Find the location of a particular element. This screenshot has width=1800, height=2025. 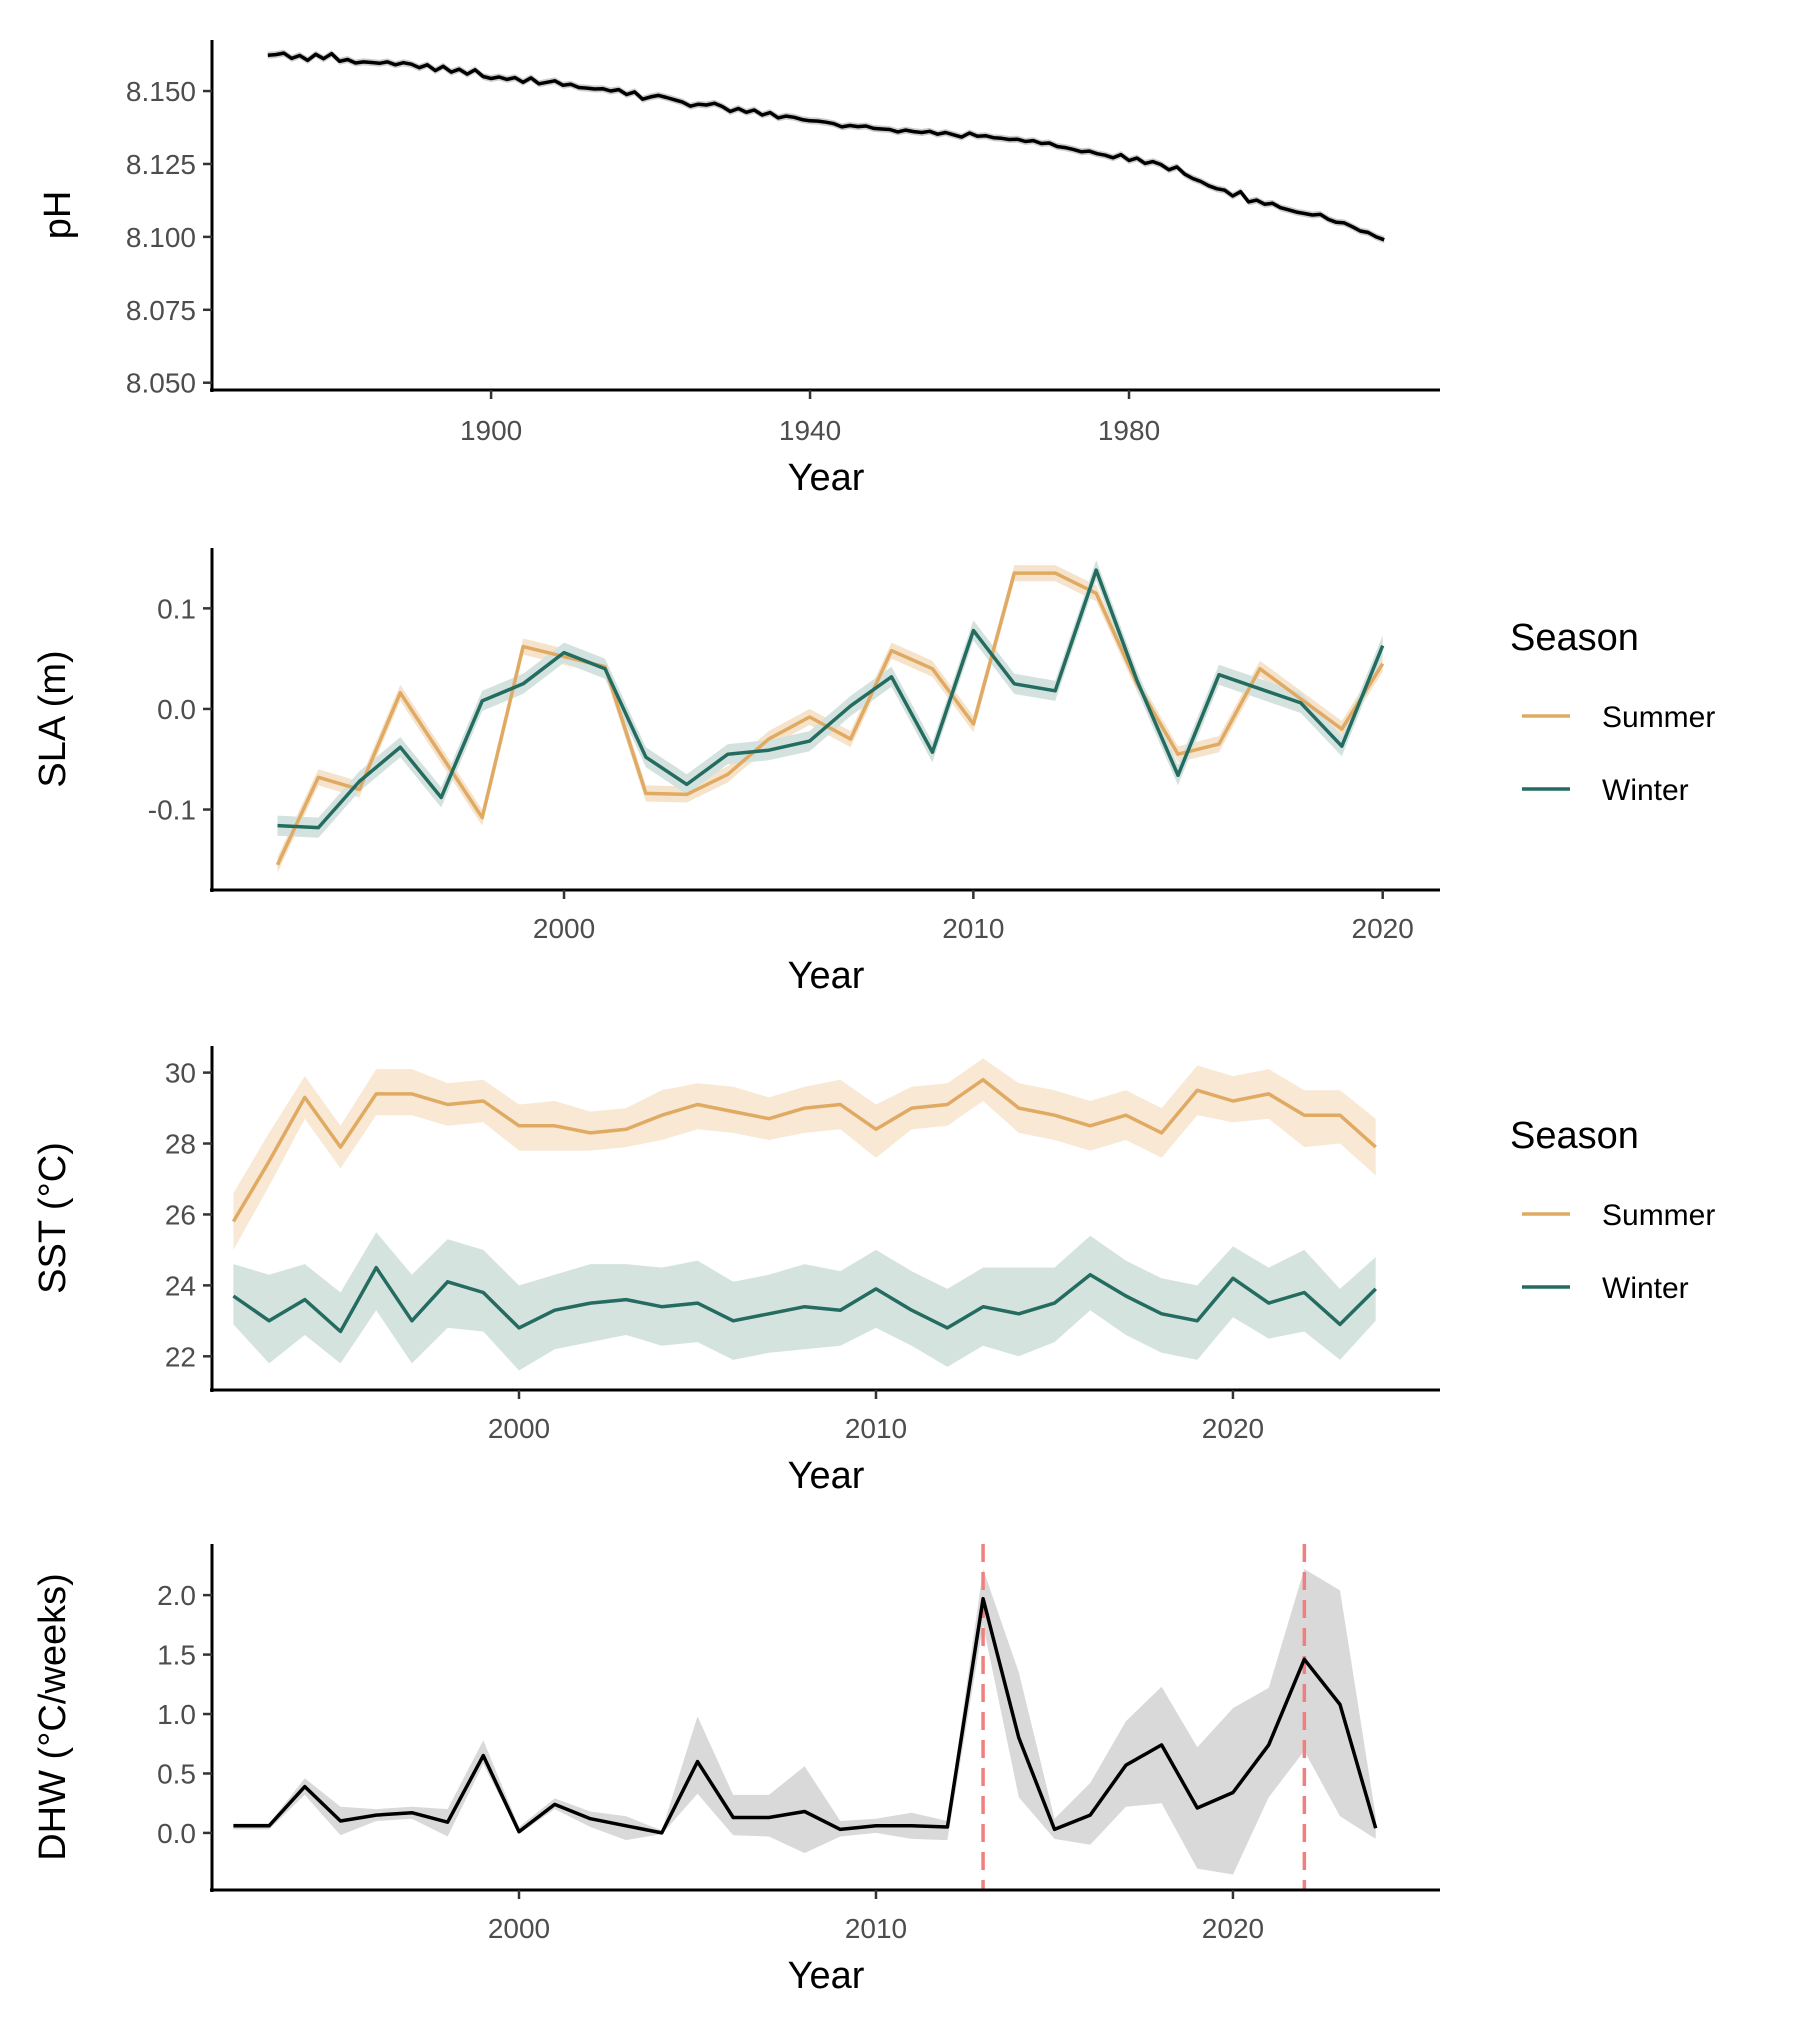

ph-y-tick-label: 8.150 is located at coordinates (161, 91).